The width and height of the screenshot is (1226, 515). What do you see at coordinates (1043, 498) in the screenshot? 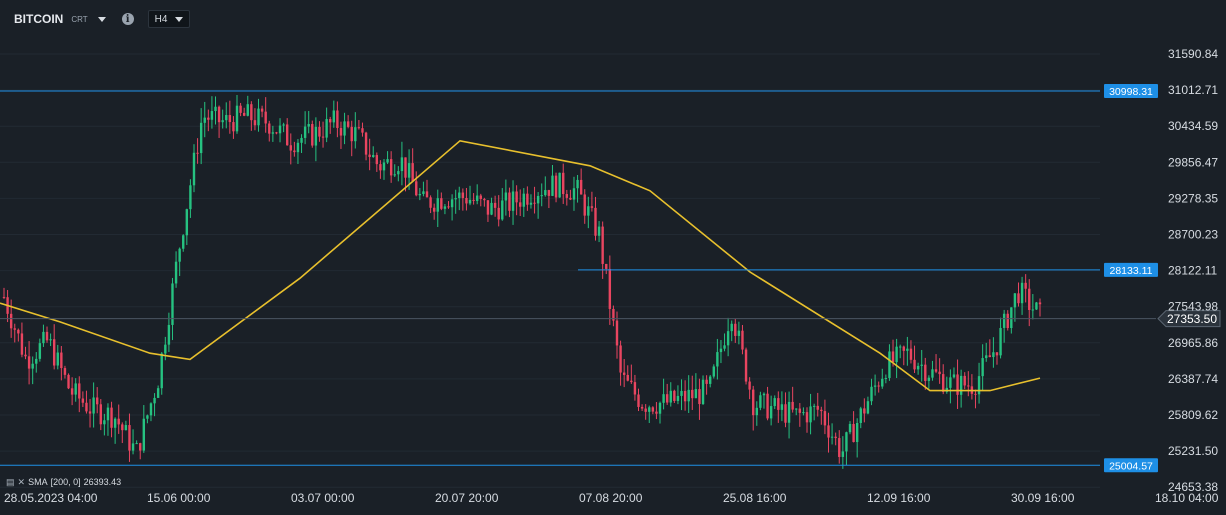
I see `time-tick-label: 30.09 16:00` at bounding box center [1043, 498].